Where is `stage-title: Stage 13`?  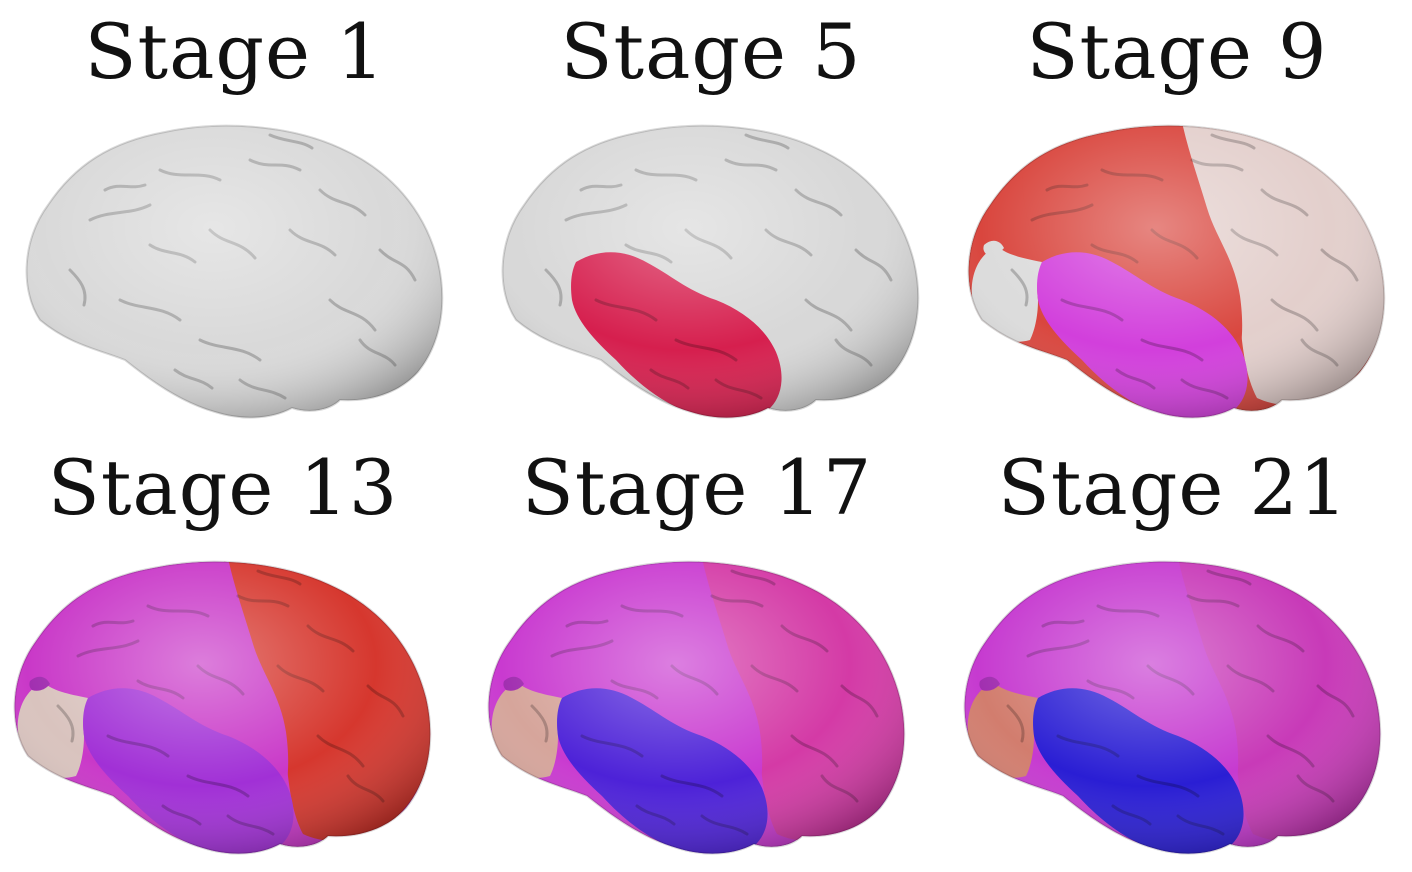 stage-title: Stage 13 is located at coordinates (223, 487).